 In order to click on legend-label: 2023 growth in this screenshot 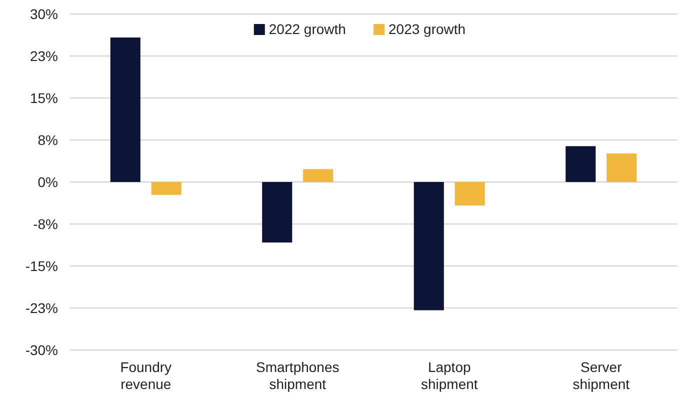, I will do `click(427, 29)`.